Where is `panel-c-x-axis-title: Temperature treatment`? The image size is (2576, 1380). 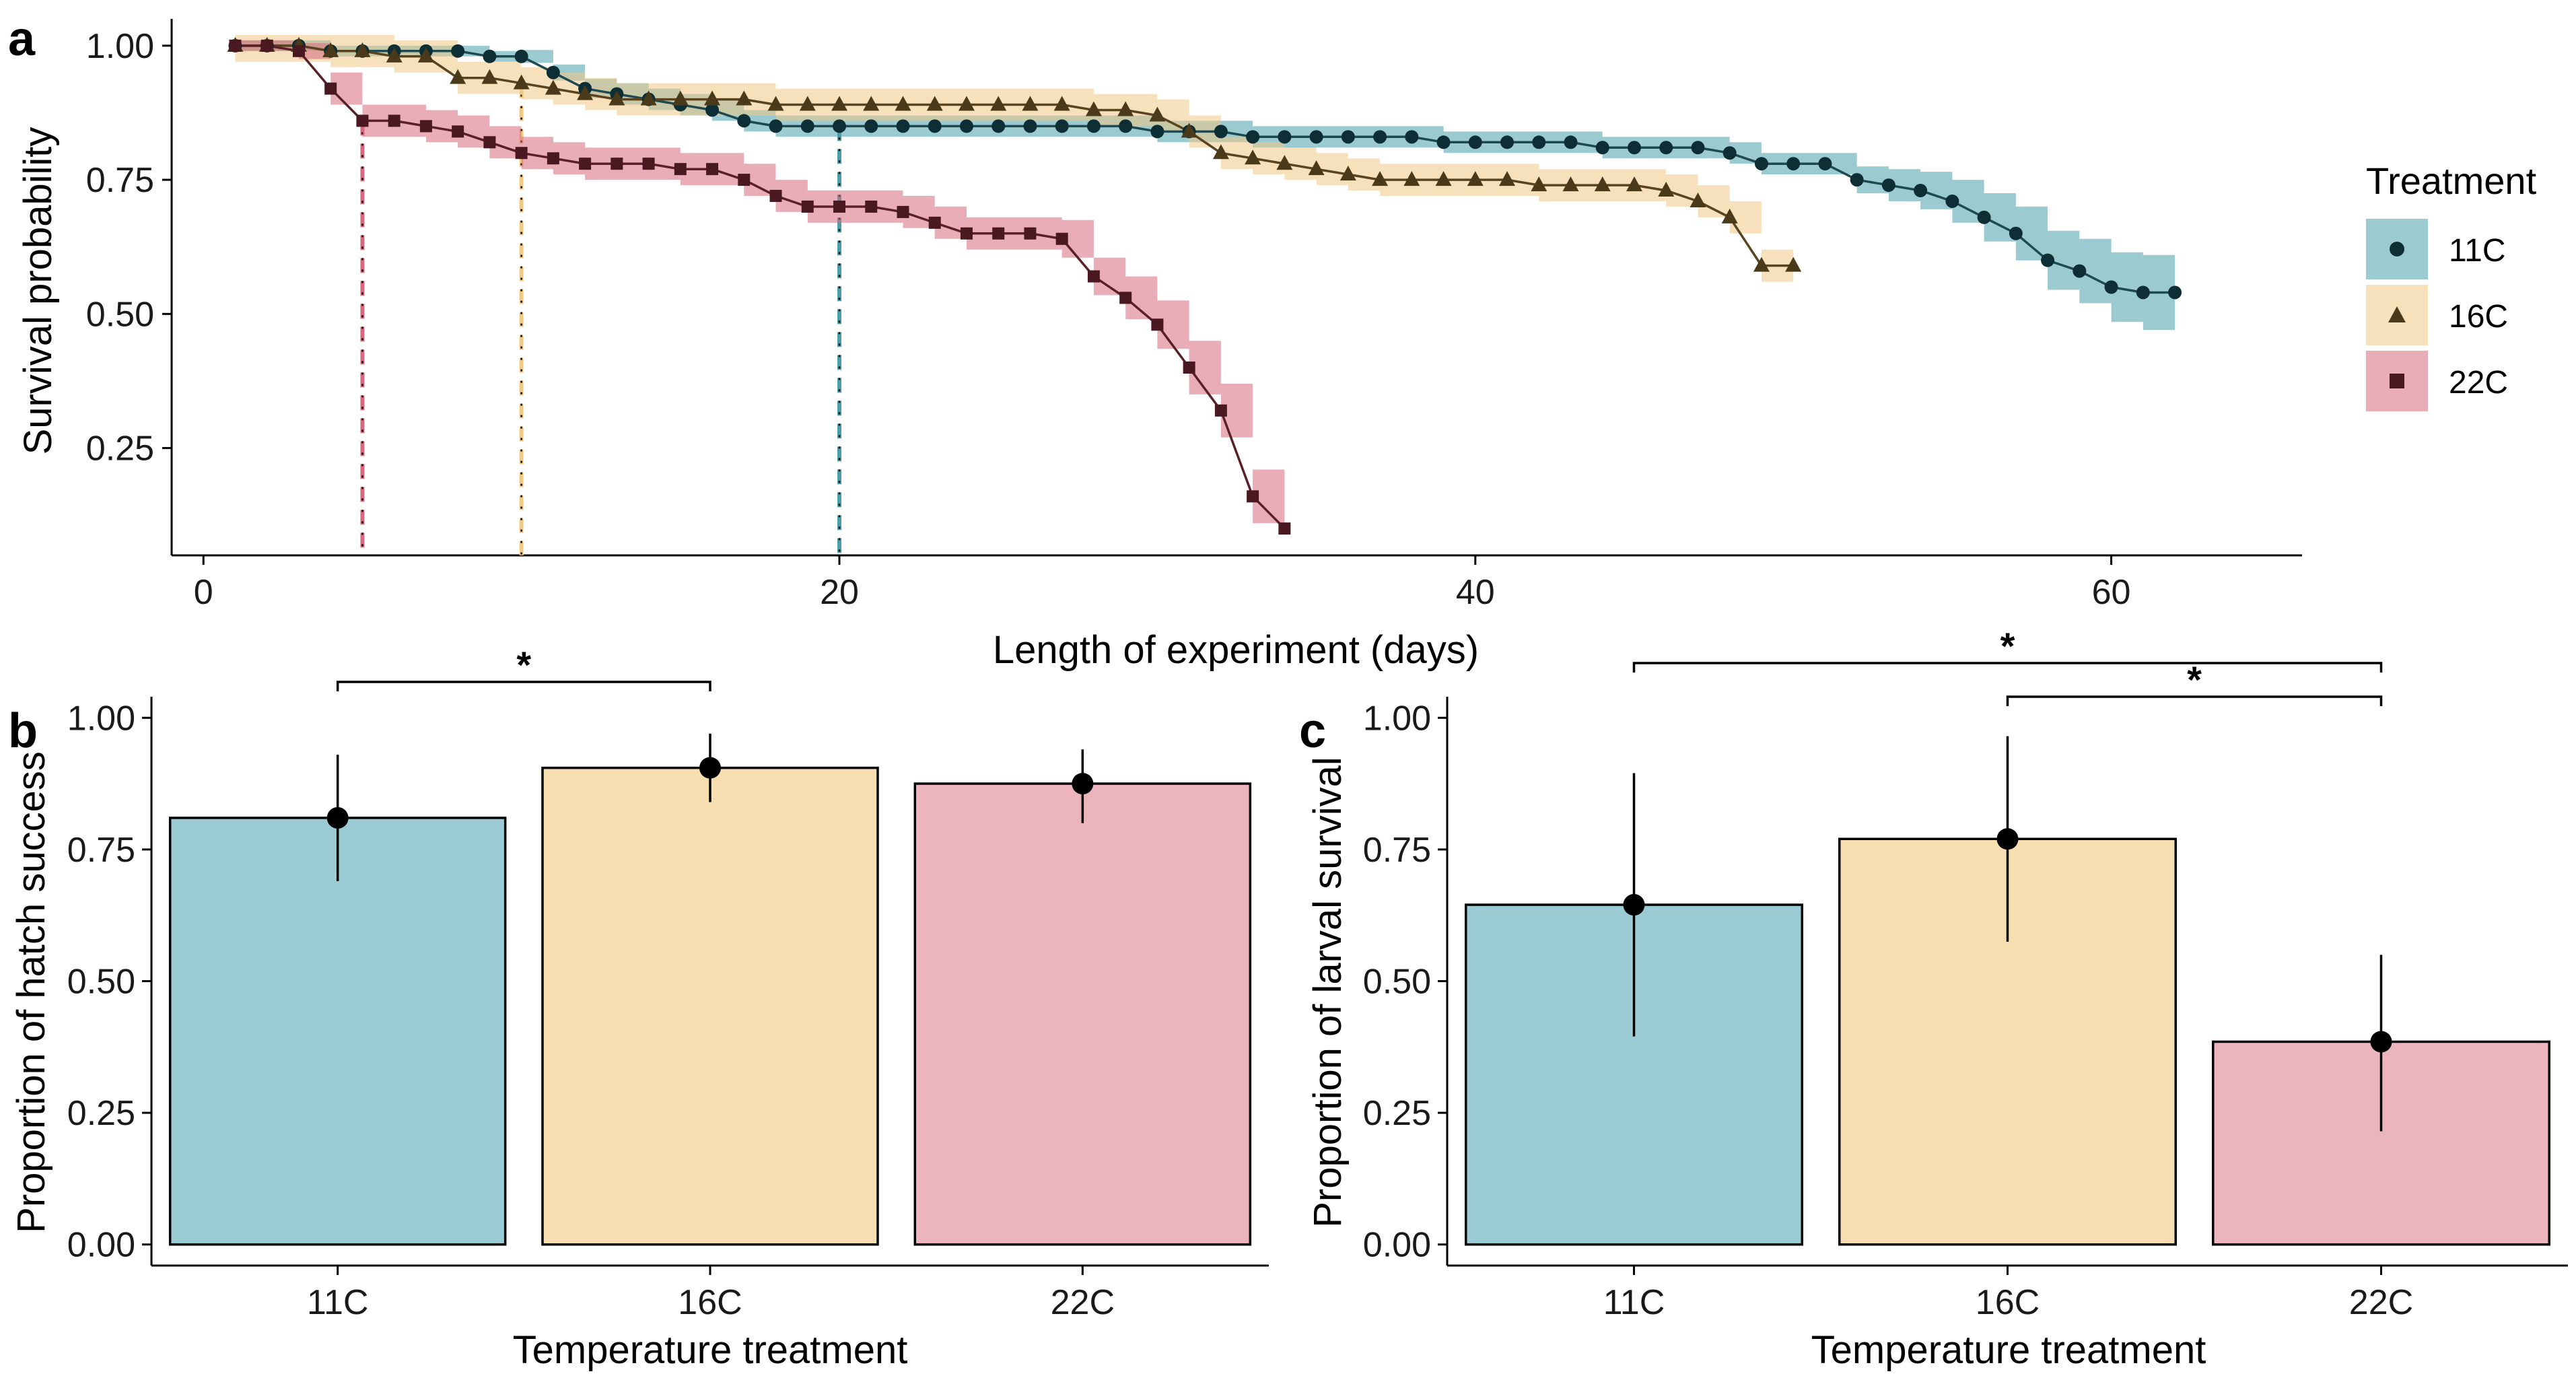
panel-c-x-axis-title: Temperature treatment is located at coordinates (2008, 1350).